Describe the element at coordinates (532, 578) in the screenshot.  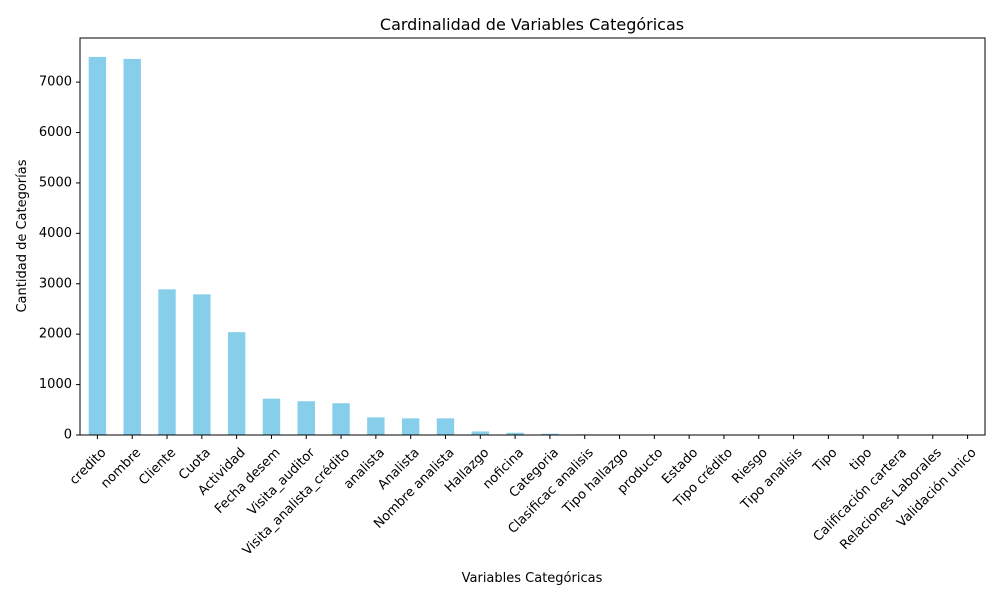
I see `x-axis-label: Variables Categóricas` at that location.